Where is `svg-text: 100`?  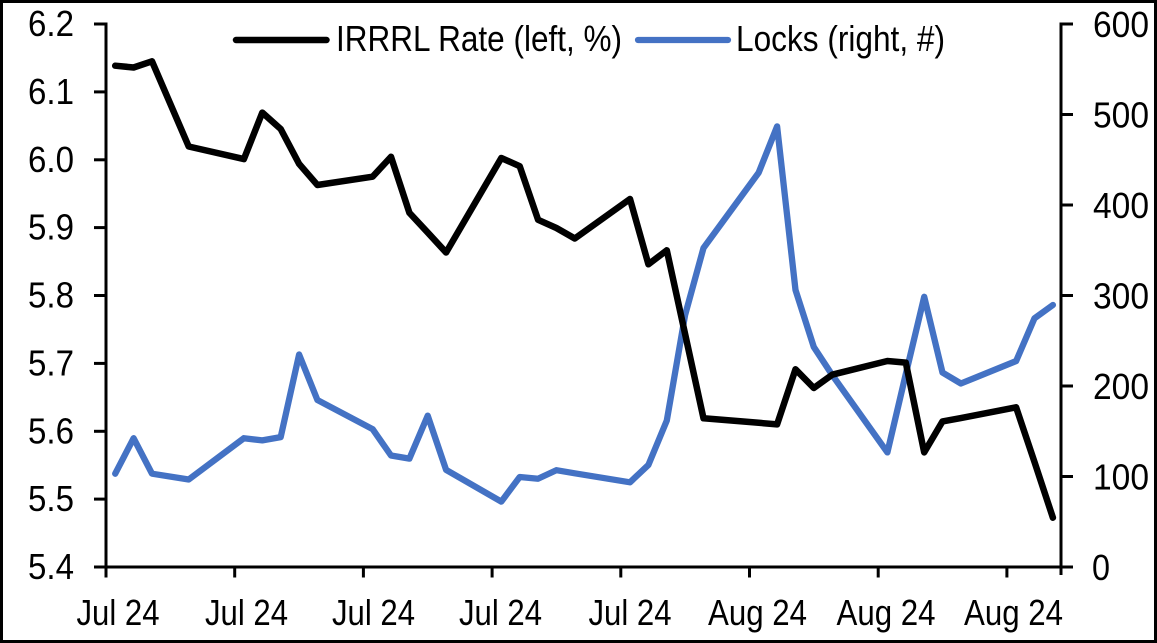 svg-text: 100 is located at coordinates (1121, 476).